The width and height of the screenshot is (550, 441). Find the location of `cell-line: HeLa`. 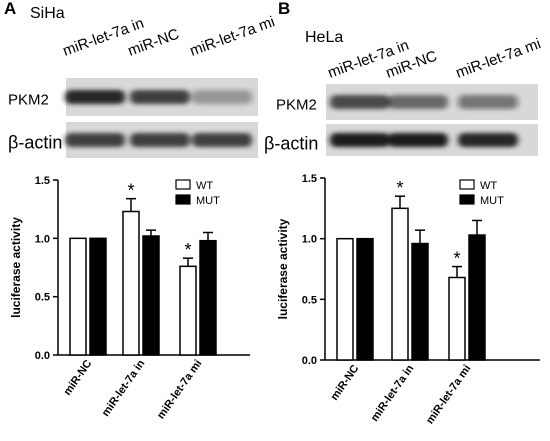

cell-line: HeLa is located at coordinates (324, 37).